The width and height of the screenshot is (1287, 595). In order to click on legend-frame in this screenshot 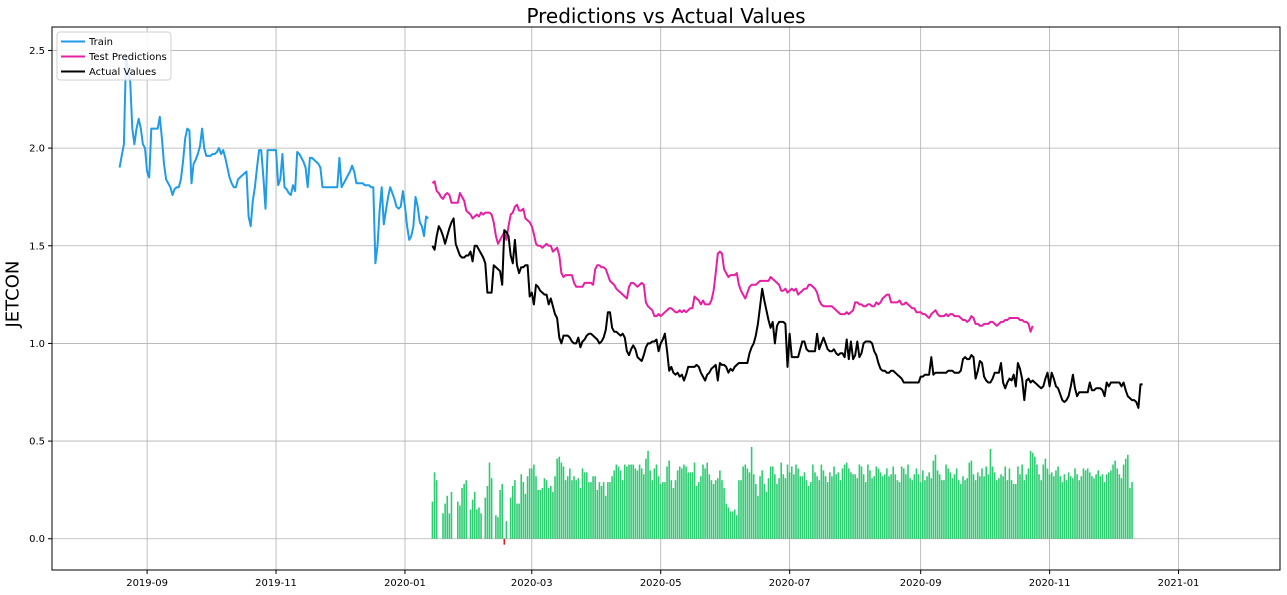, I will do `click(114, 56)`.